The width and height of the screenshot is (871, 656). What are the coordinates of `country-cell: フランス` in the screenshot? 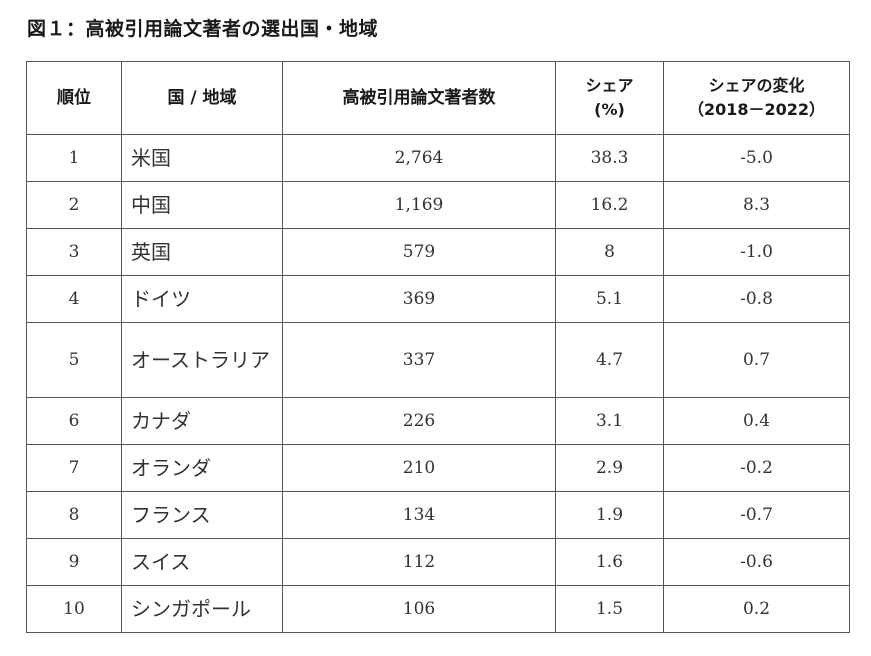 It's located at (202, 515).